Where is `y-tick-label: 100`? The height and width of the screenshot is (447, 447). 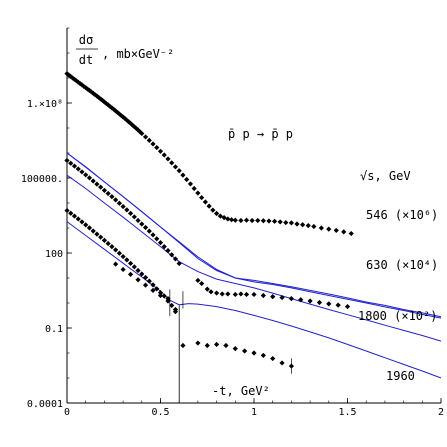 y-tick-label: 100 is located at coordinates (54, 254).